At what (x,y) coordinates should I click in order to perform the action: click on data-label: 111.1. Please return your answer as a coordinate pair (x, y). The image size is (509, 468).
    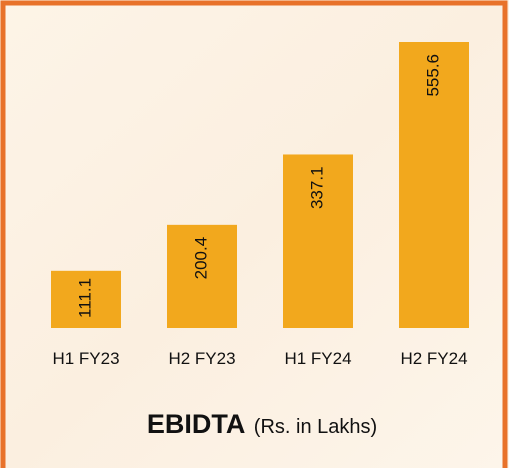
    Looking at the image, I should click on (84, 298).